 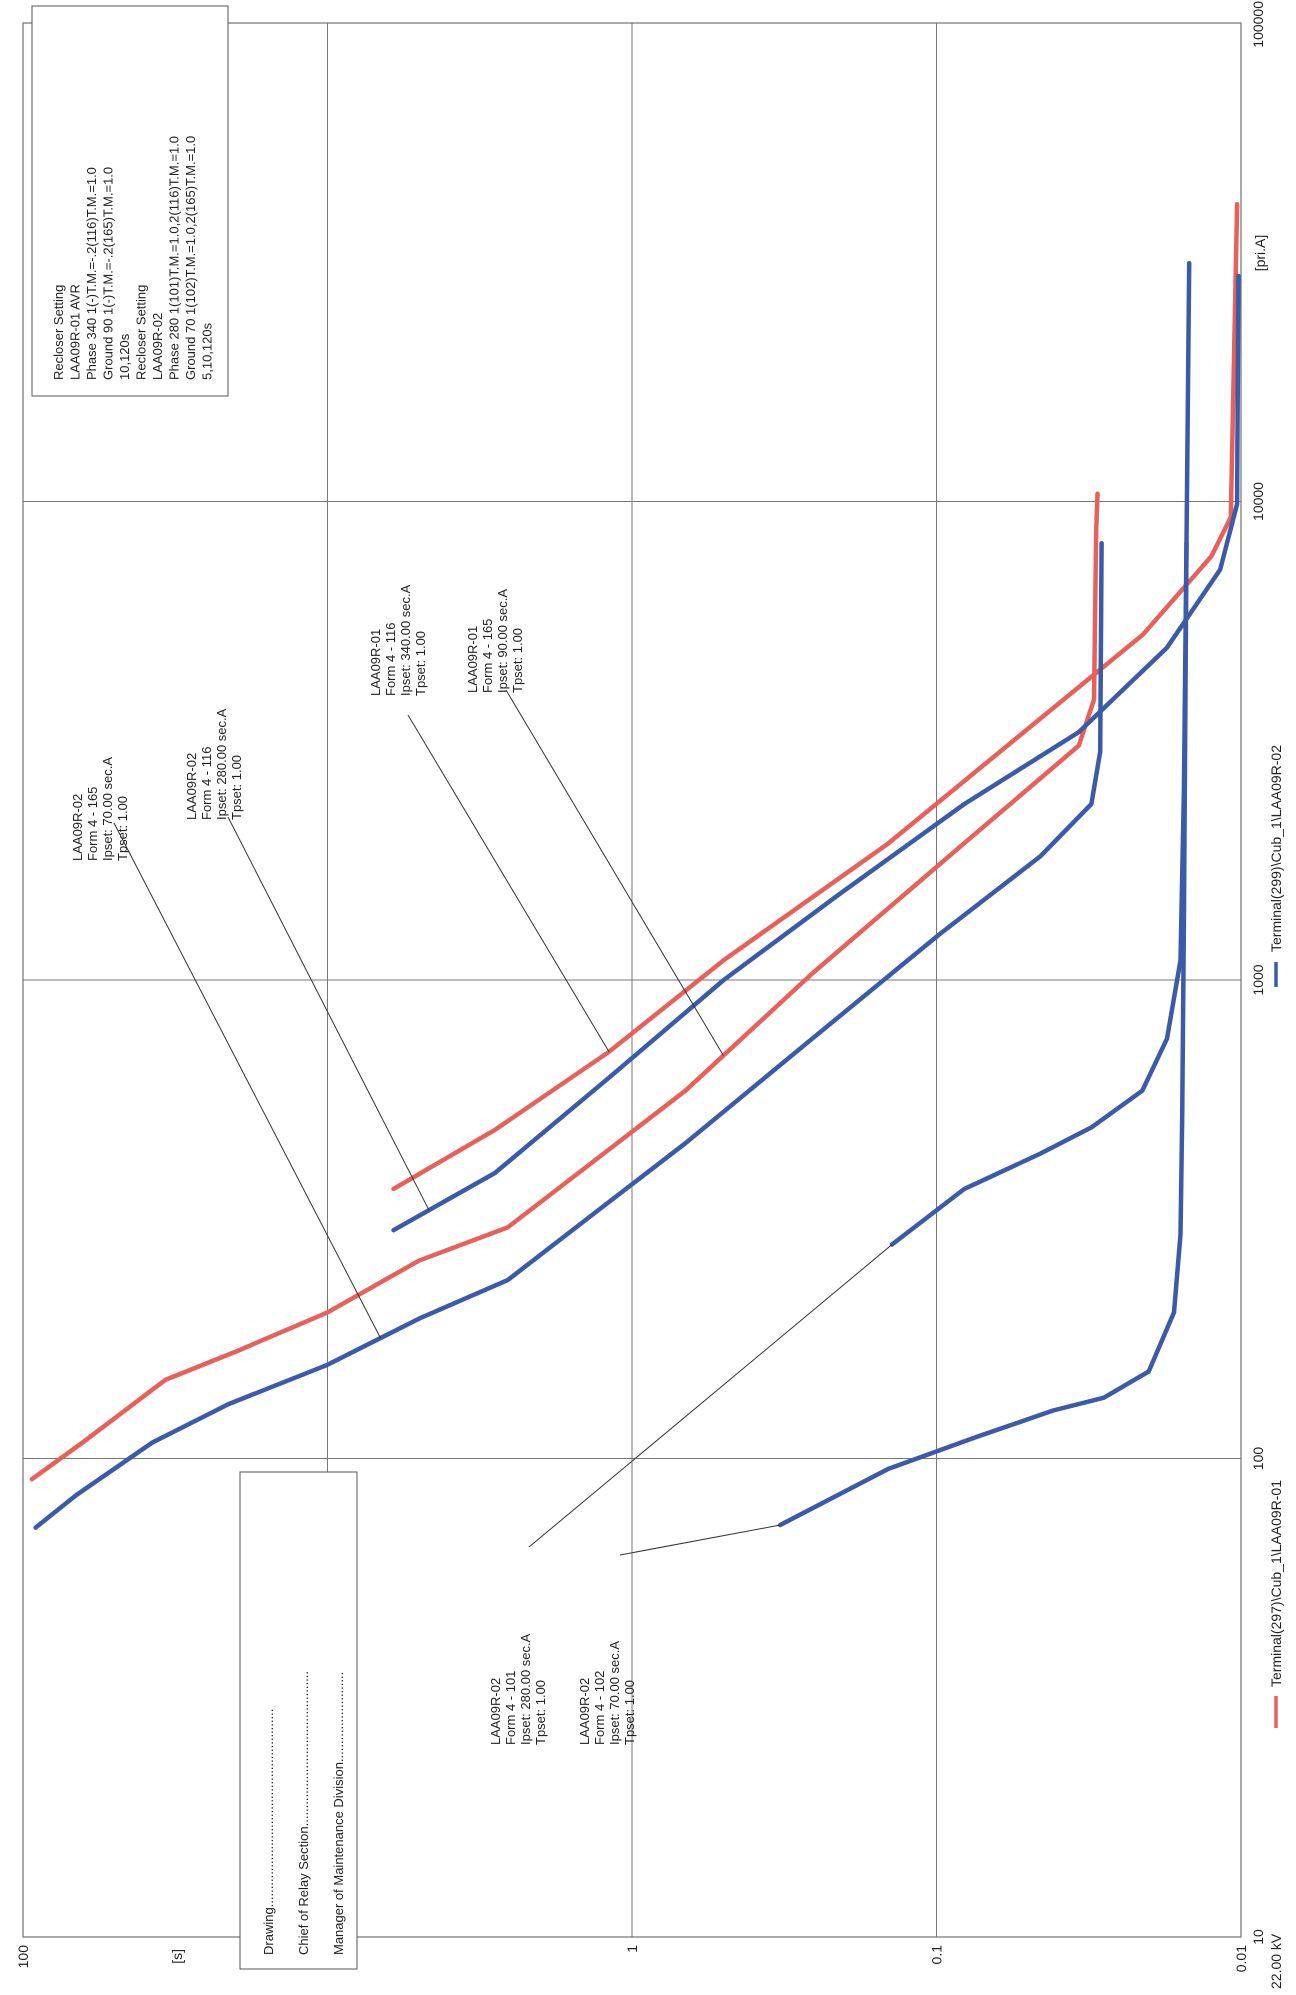 What do you see at coordinates (937, 1955) in the screenshot?
I see `y-tick-label: 0.1` at bounding box center [937, 1955].